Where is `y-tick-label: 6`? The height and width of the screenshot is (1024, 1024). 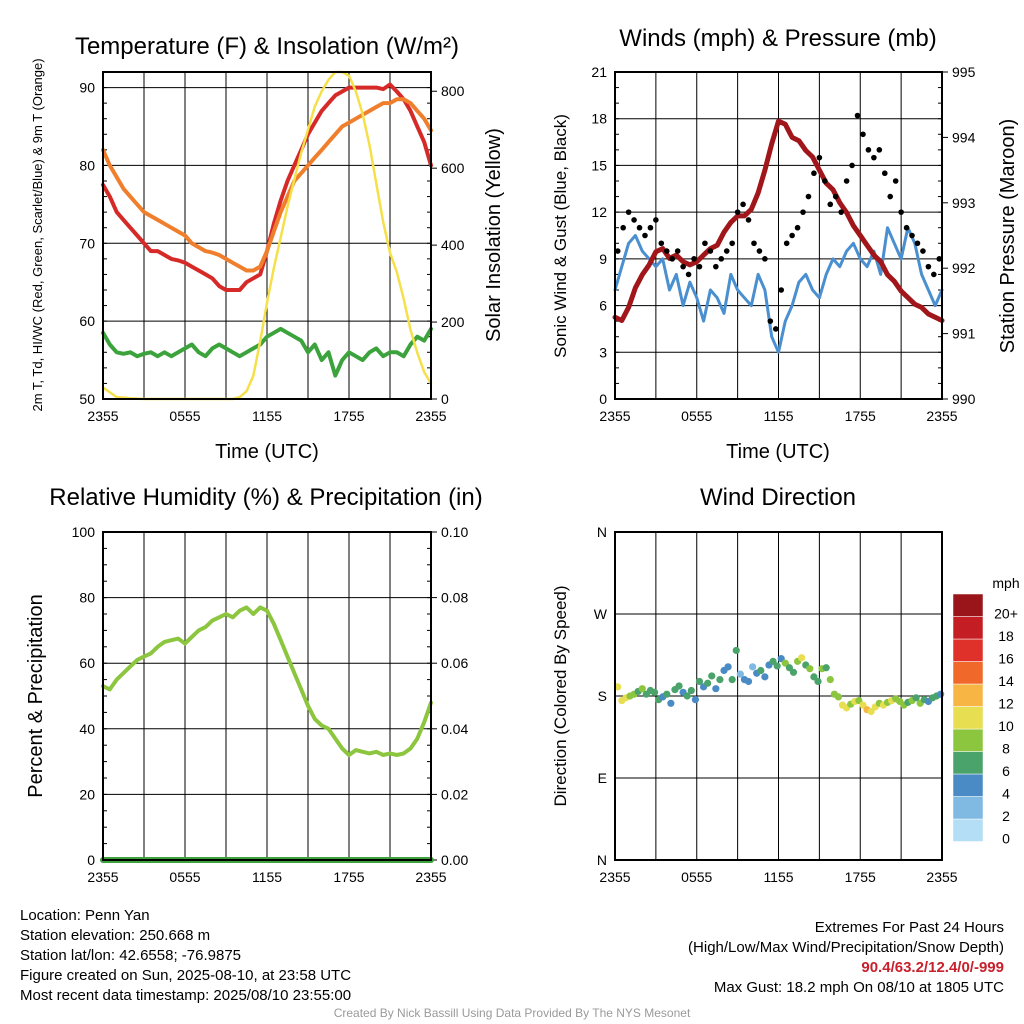 y-tick-label: 6 is located at coordinates (603, 306).